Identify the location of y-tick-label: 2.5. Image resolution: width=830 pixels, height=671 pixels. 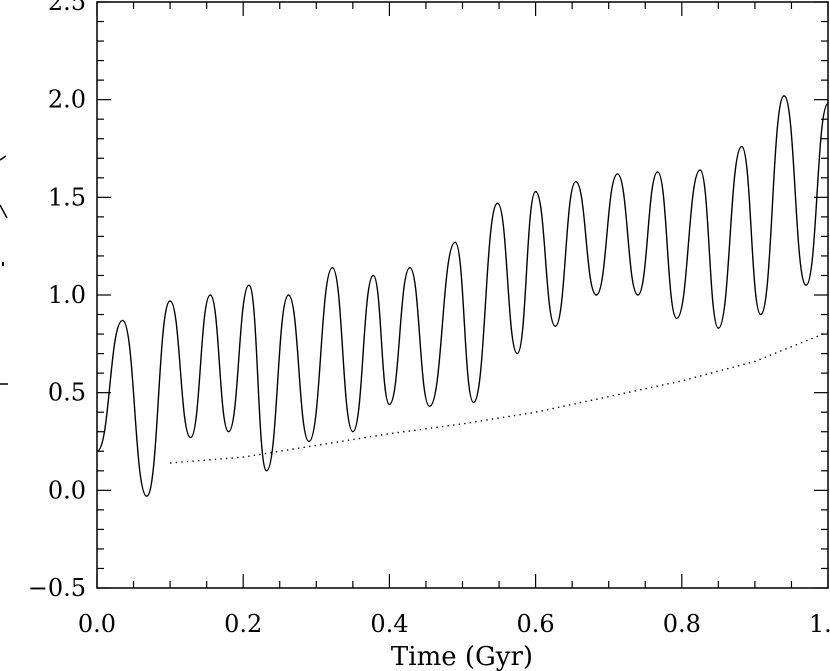
(67, 8).